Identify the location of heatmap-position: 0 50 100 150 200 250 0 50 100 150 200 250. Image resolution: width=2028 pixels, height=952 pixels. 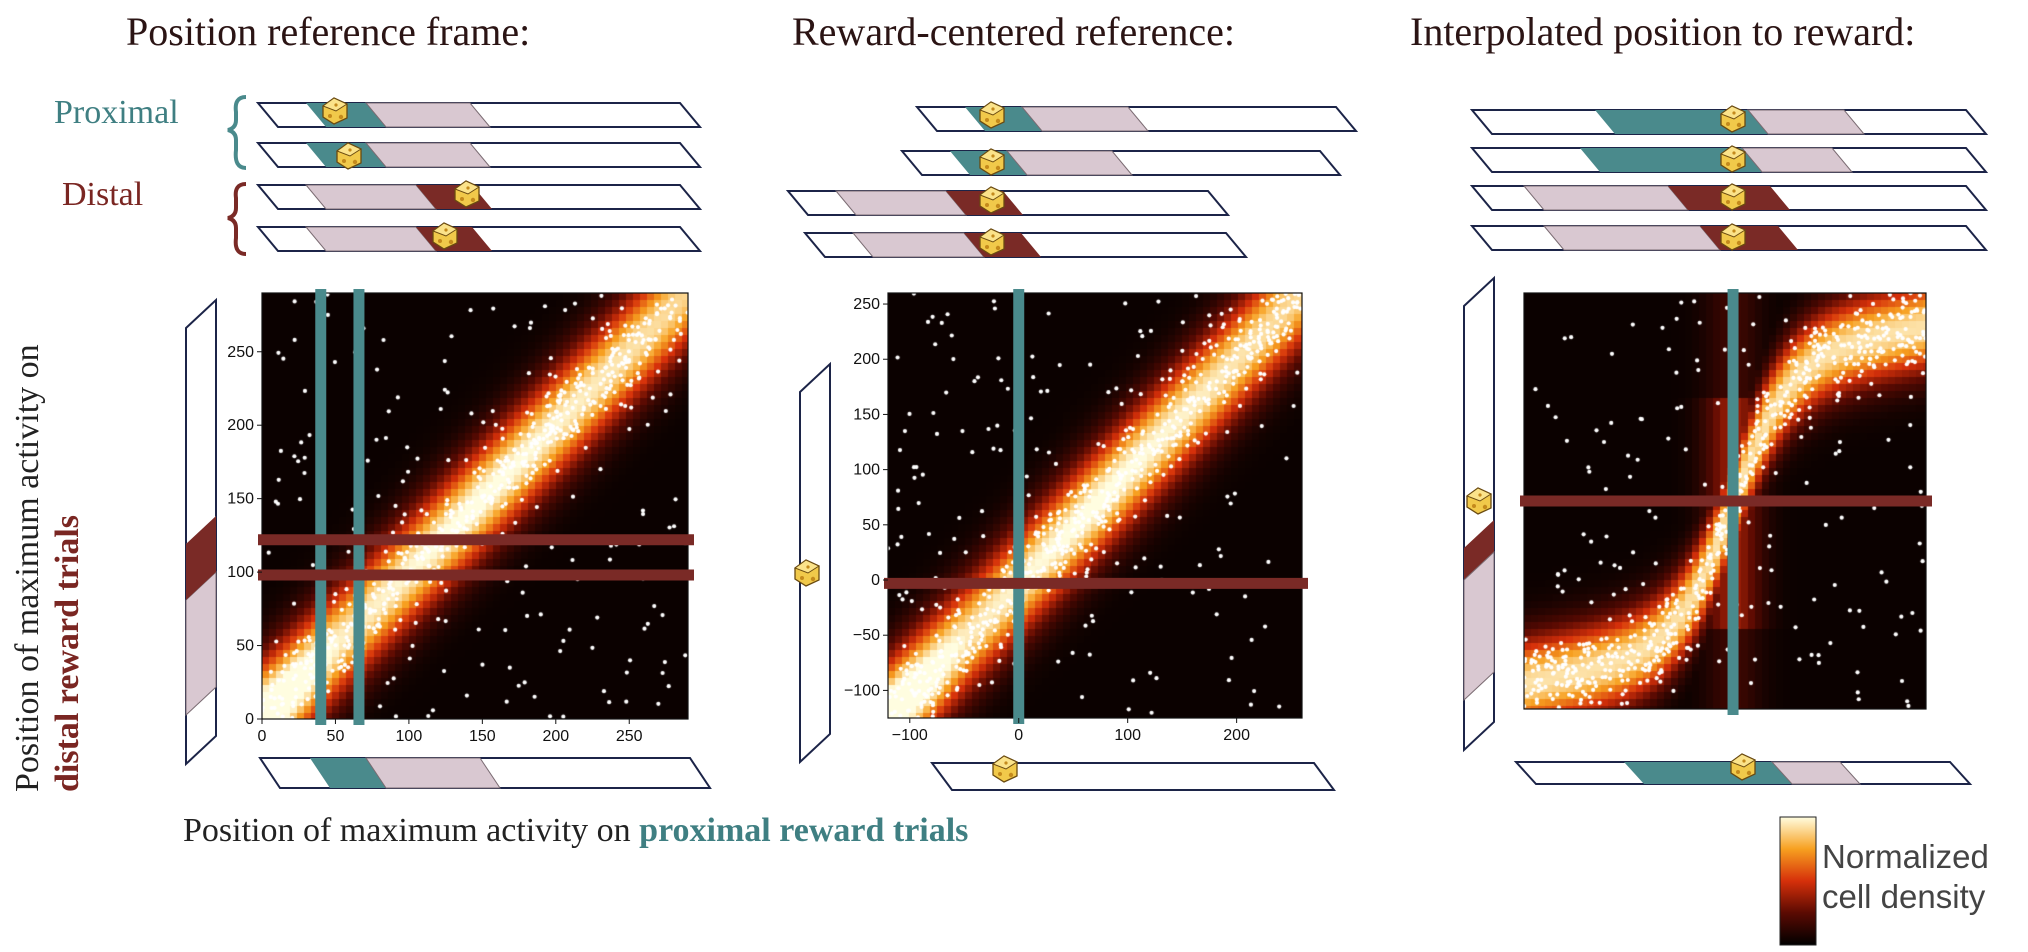
(460, 517).